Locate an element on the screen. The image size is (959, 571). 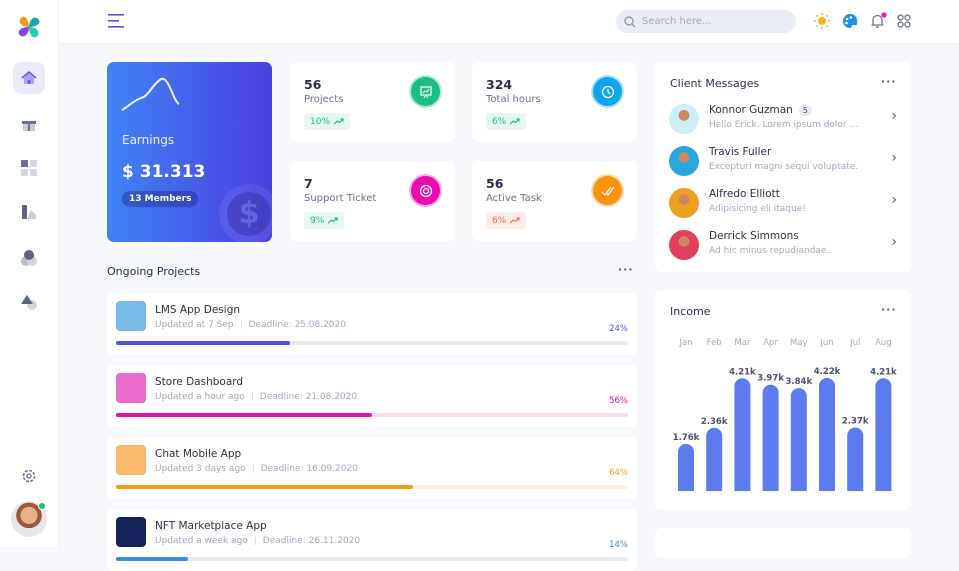
sidebar-item-triangle is located at coordinates (29, 302).